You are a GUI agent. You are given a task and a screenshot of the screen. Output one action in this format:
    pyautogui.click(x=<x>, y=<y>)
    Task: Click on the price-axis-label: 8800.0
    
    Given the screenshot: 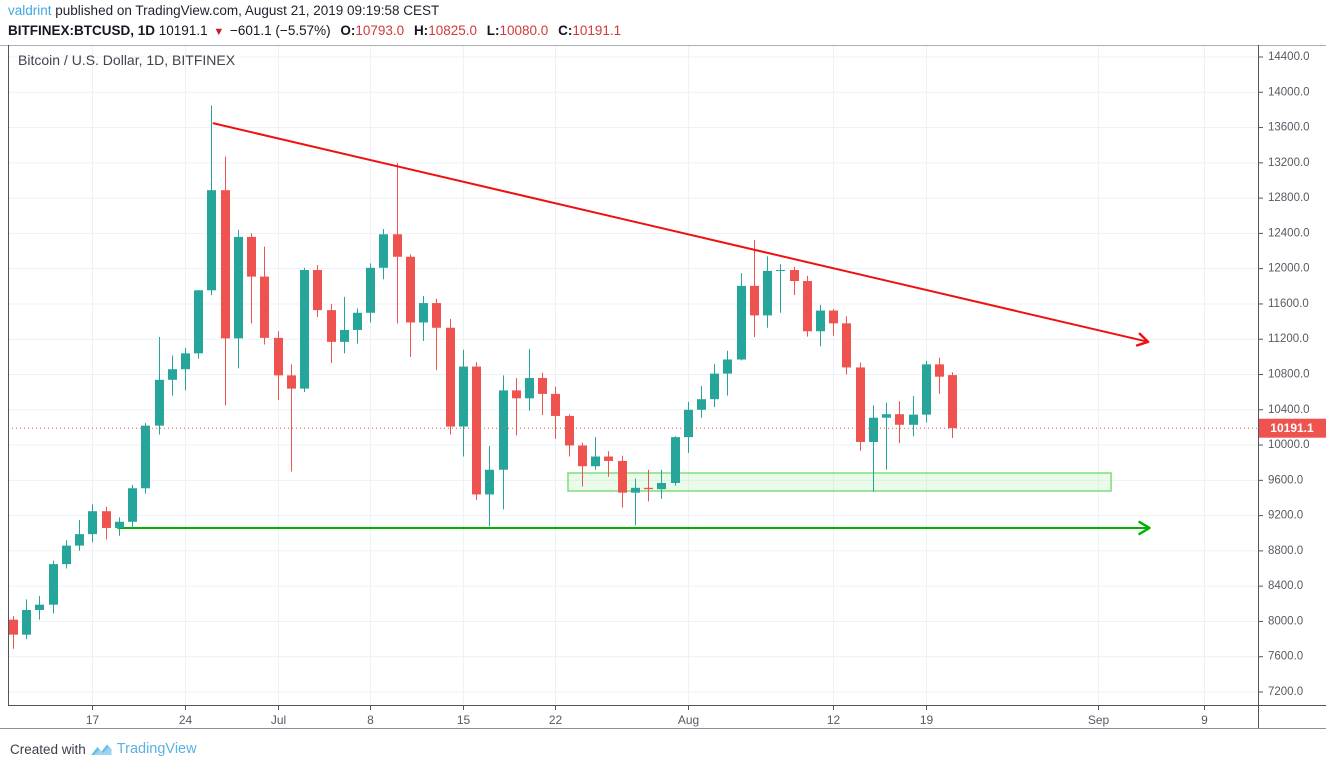 What is the action you would take?
    pyautogui.click(x=1285, y=551)
    